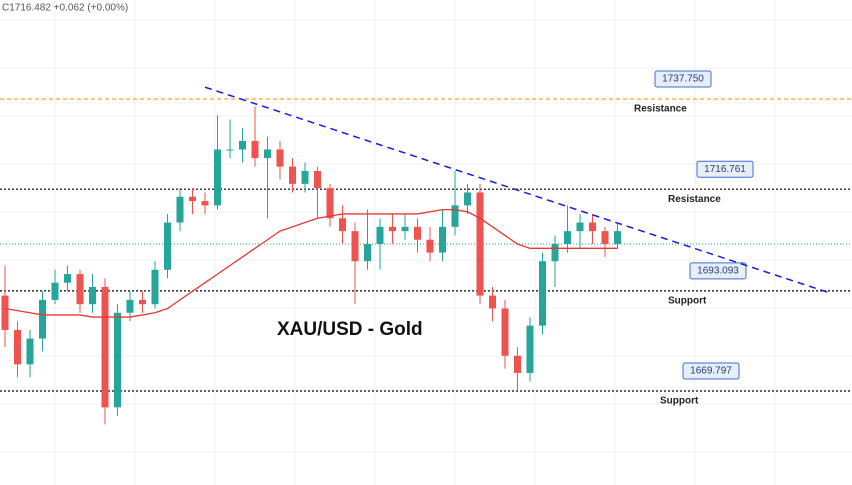 This screenshot has height=485, width=852. I want to click on chart-title: XAU/USD - Gold, so click(350, 329).